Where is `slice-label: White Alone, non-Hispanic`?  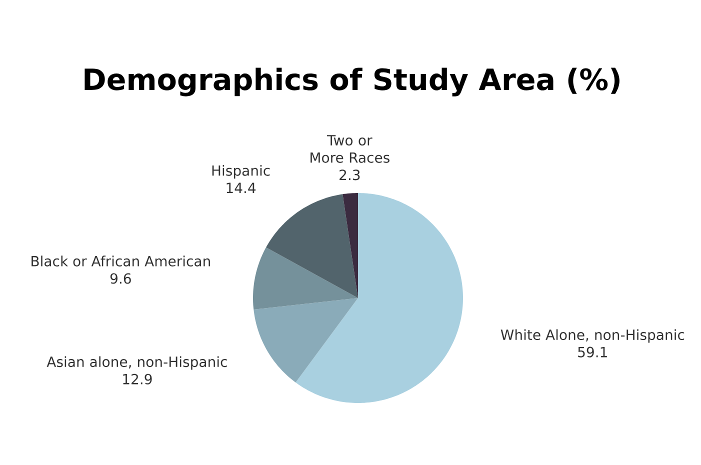 slice-label: White Alone, non-Hispanic is located at coordinates (592, 336).